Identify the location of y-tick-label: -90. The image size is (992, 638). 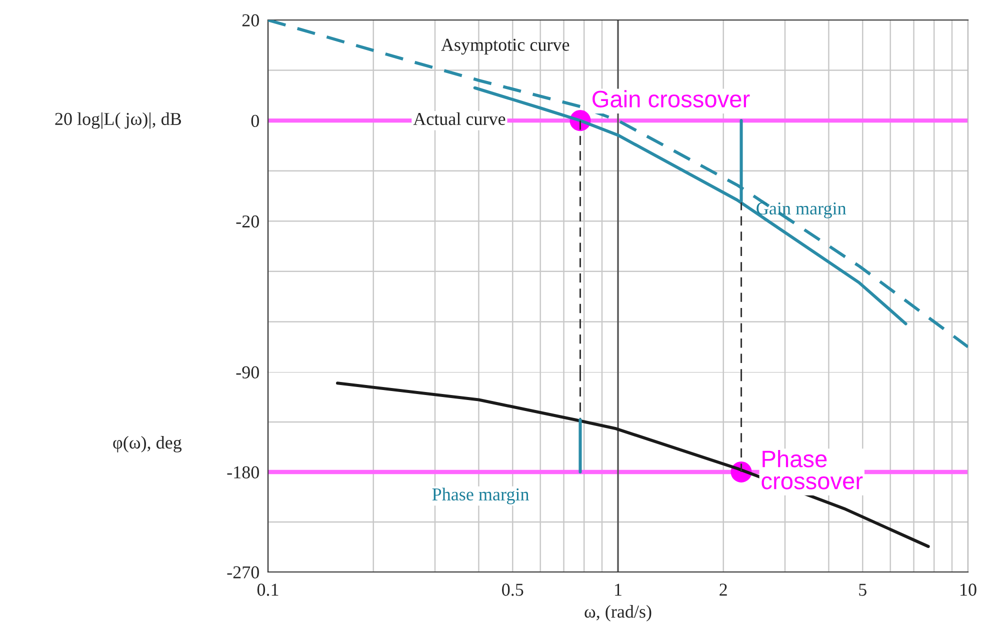
(247, 372).